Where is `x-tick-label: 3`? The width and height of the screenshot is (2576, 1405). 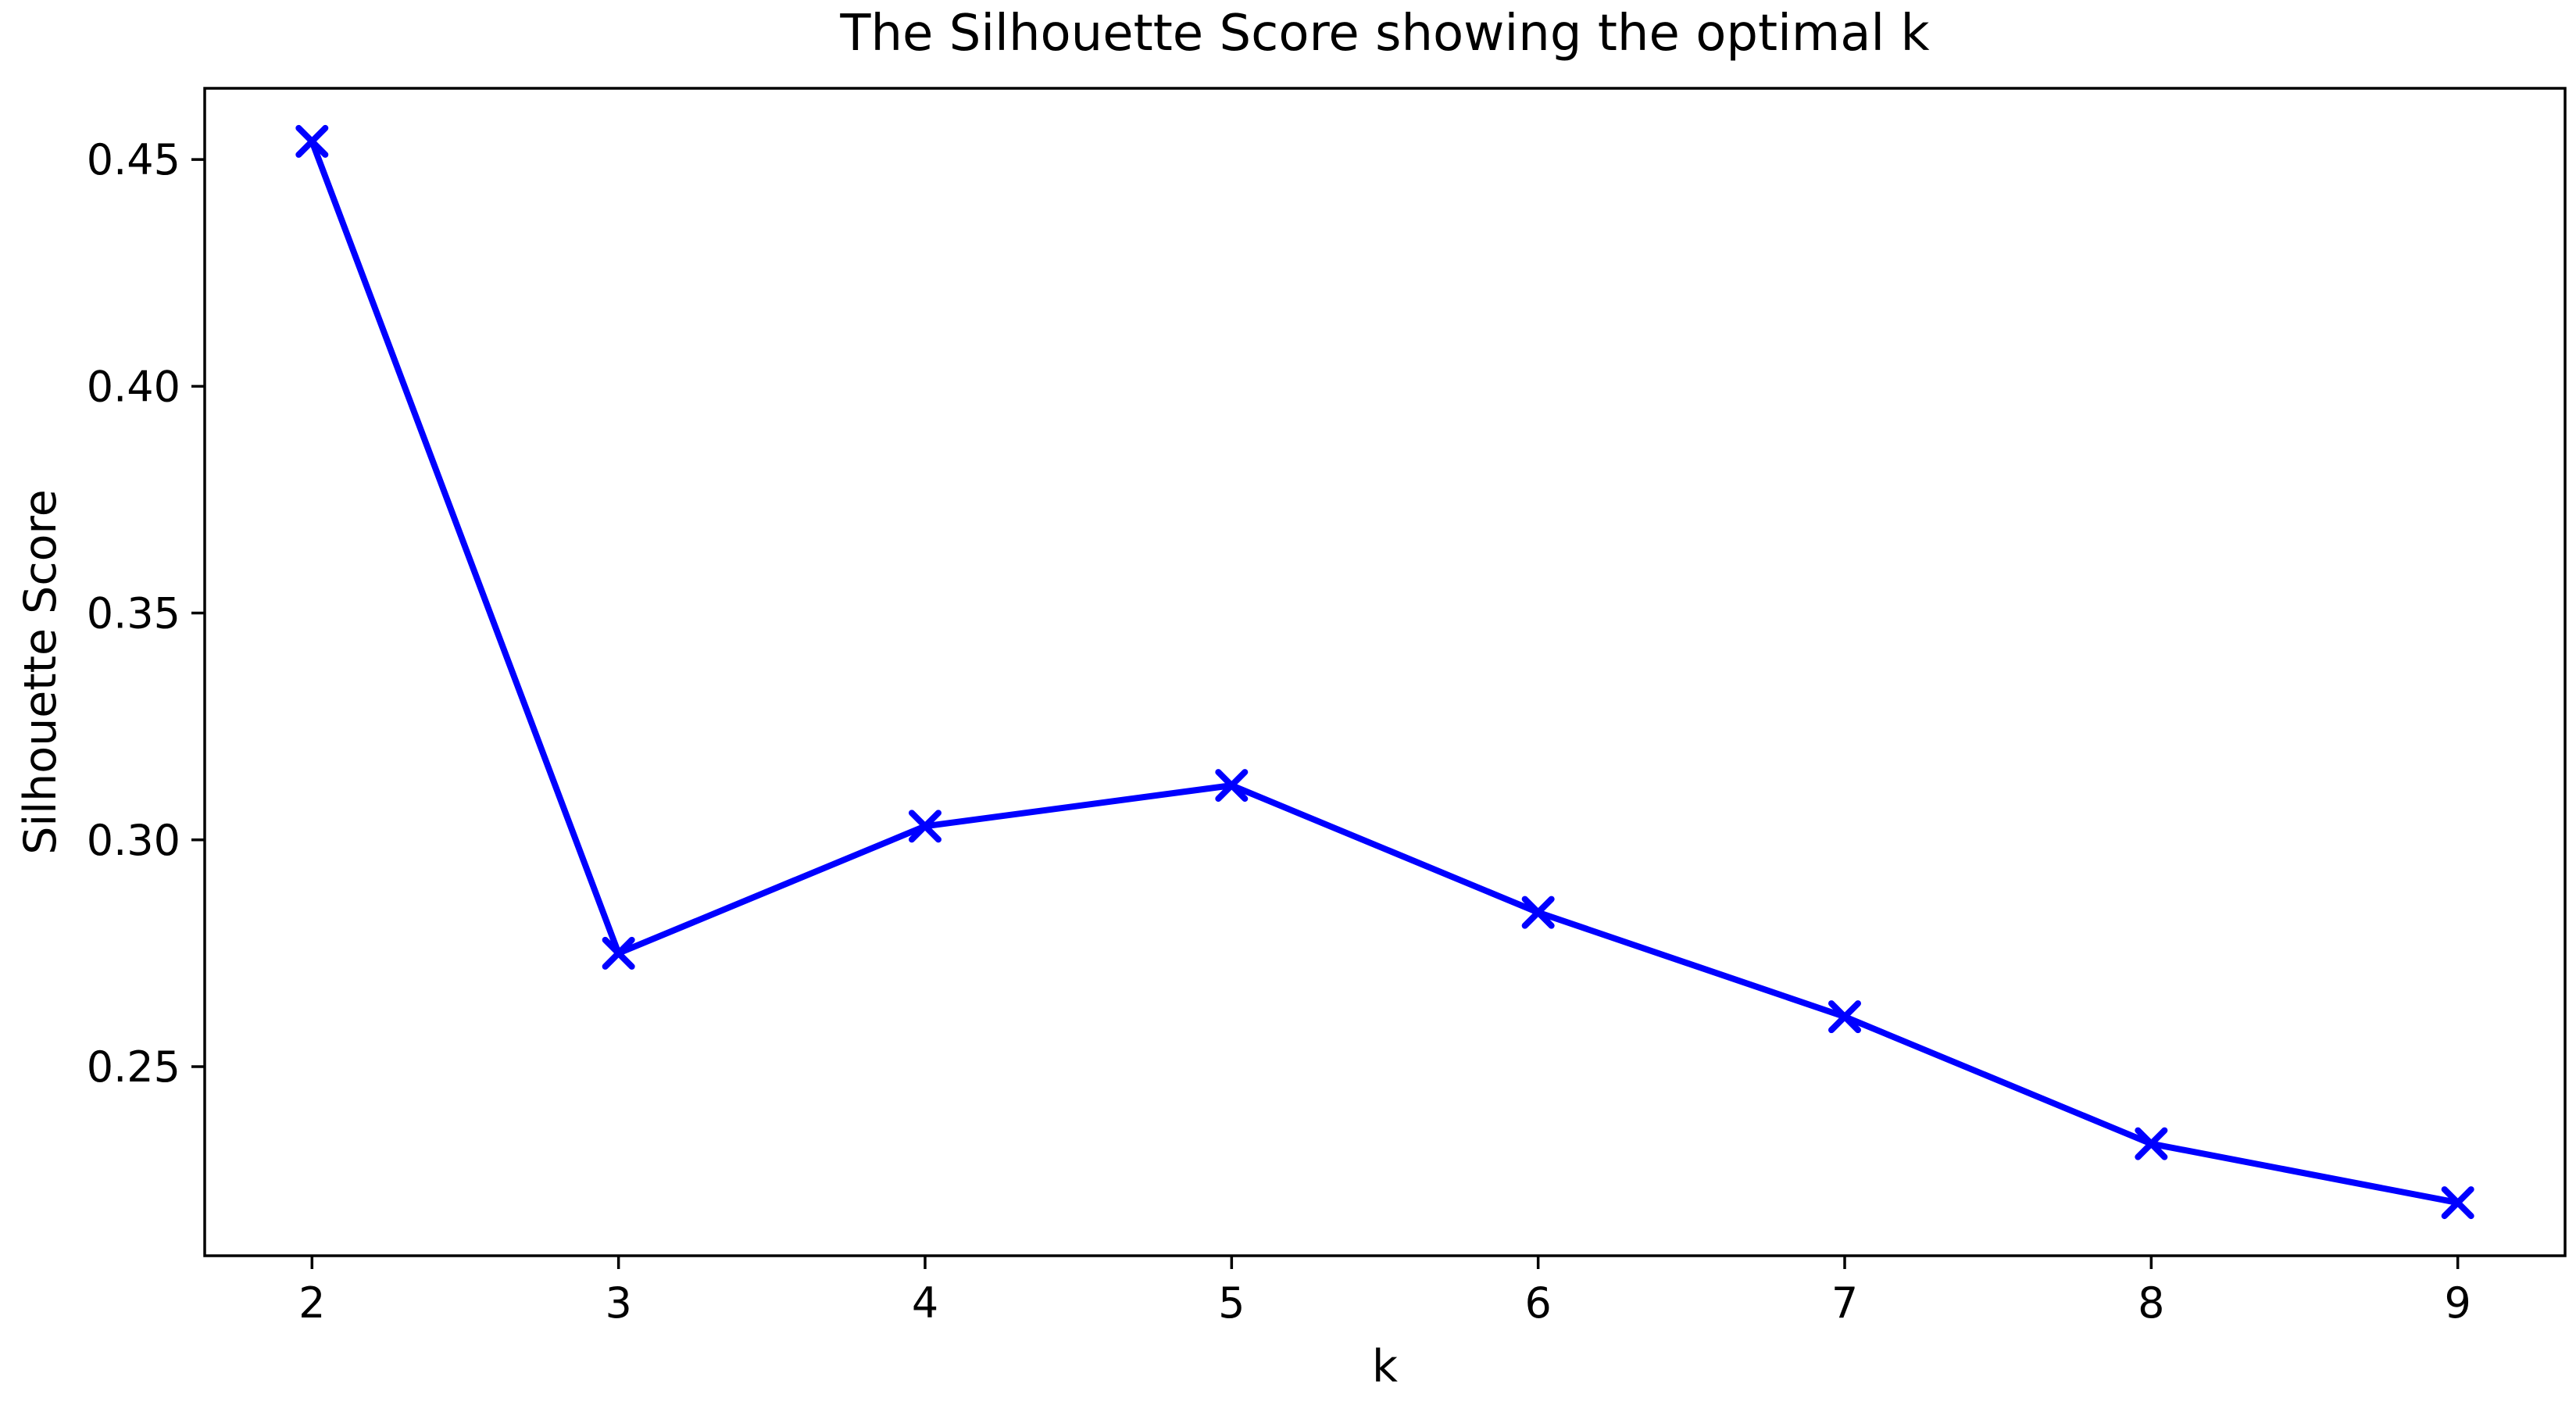
x-tick-label: 3 is located at coordinates (618, 1303).